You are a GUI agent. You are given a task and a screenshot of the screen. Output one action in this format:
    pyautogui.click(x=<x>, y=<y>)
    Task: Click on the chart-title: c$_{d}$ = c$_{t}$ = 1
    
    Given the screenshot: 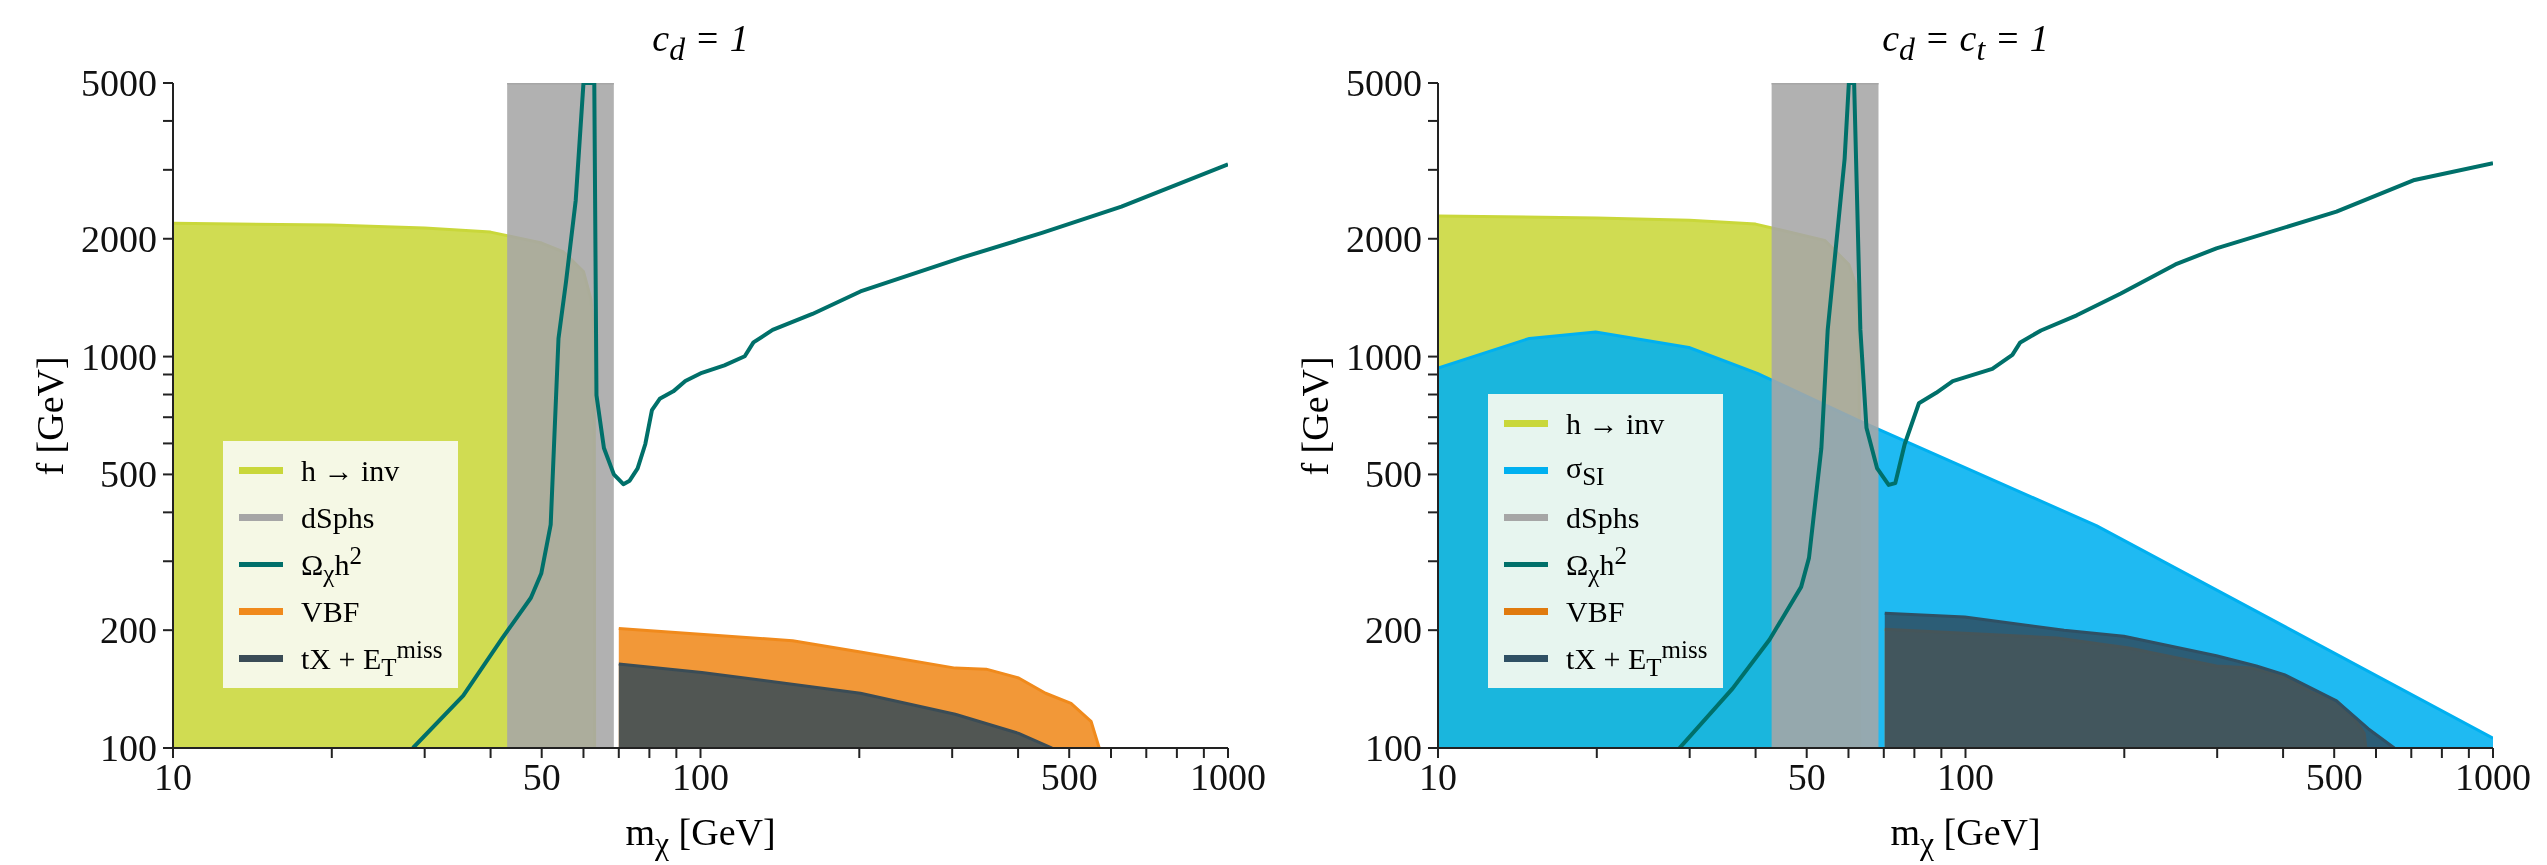 What is the action you would take?
    pyautogui.click(x=1965, y=42)
    